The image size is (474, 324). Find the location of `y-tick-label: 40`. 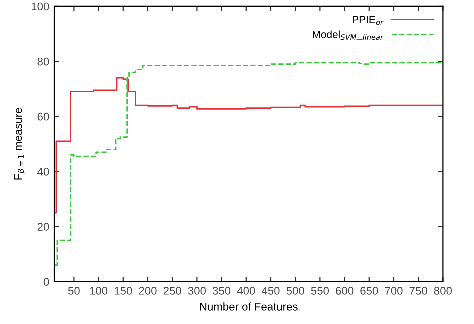

y-tick-label: 40 is located at coordinates (44, 172).